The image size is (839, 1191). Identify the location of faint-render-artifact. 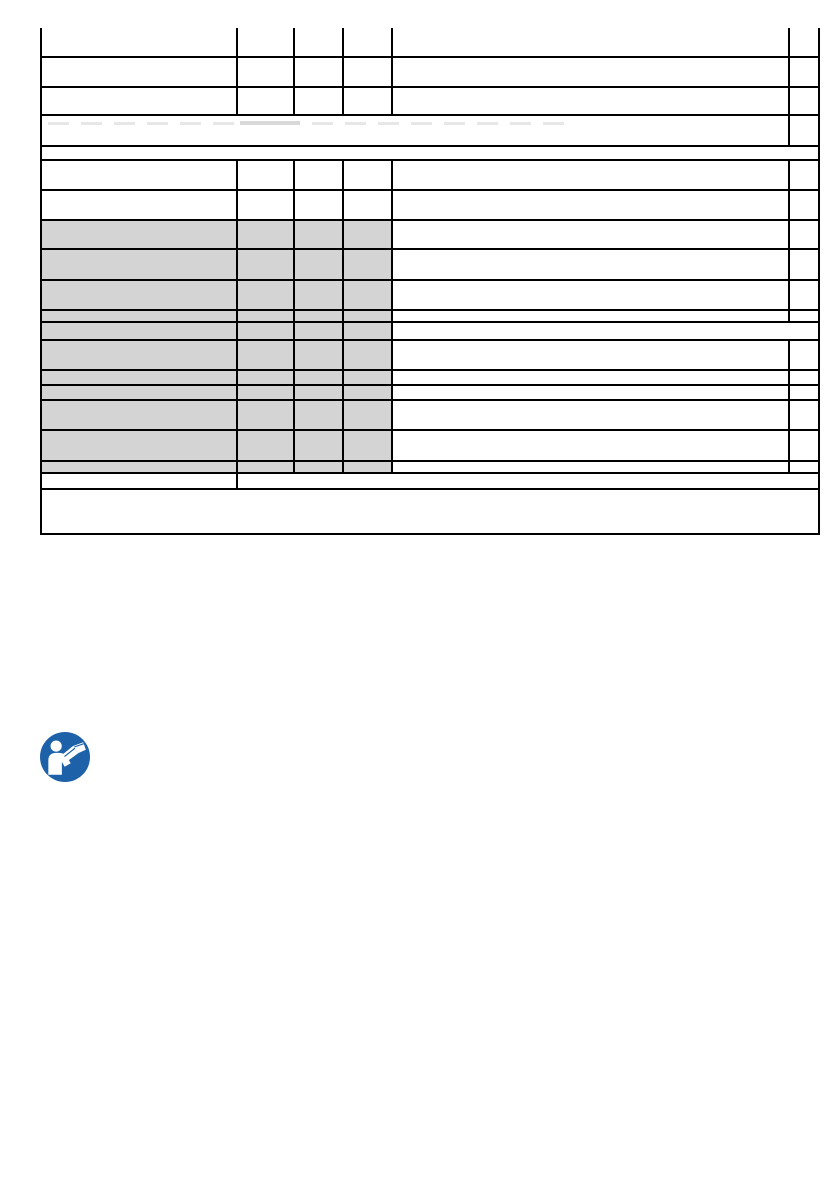
(413, 123).